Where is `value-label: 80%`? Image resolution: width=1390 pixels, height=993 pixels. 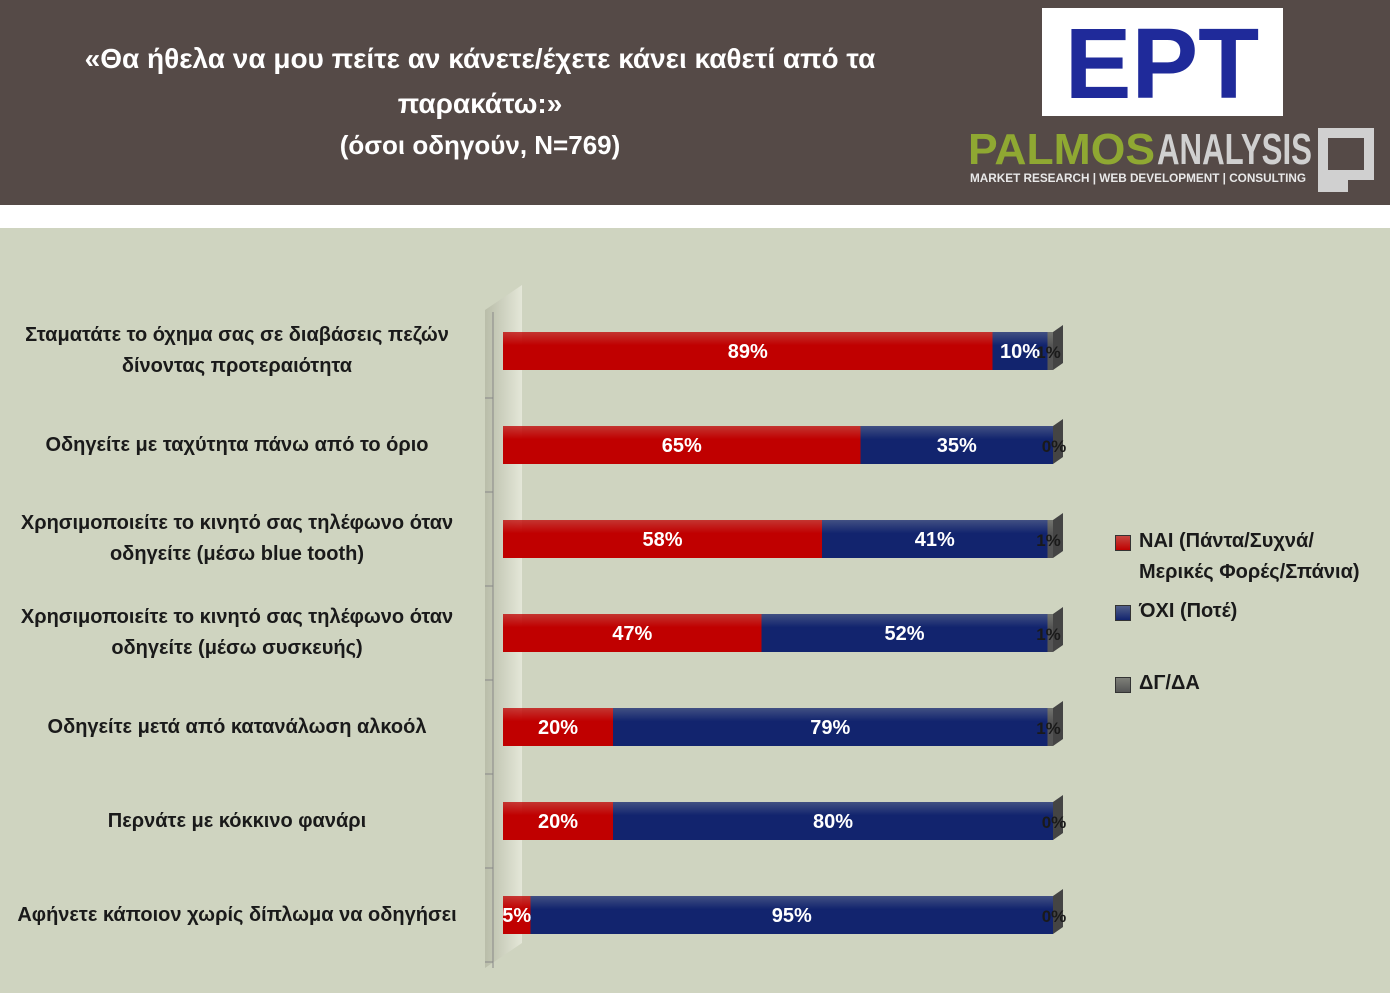
value-label: 80% is located at coordinates (833, 822).